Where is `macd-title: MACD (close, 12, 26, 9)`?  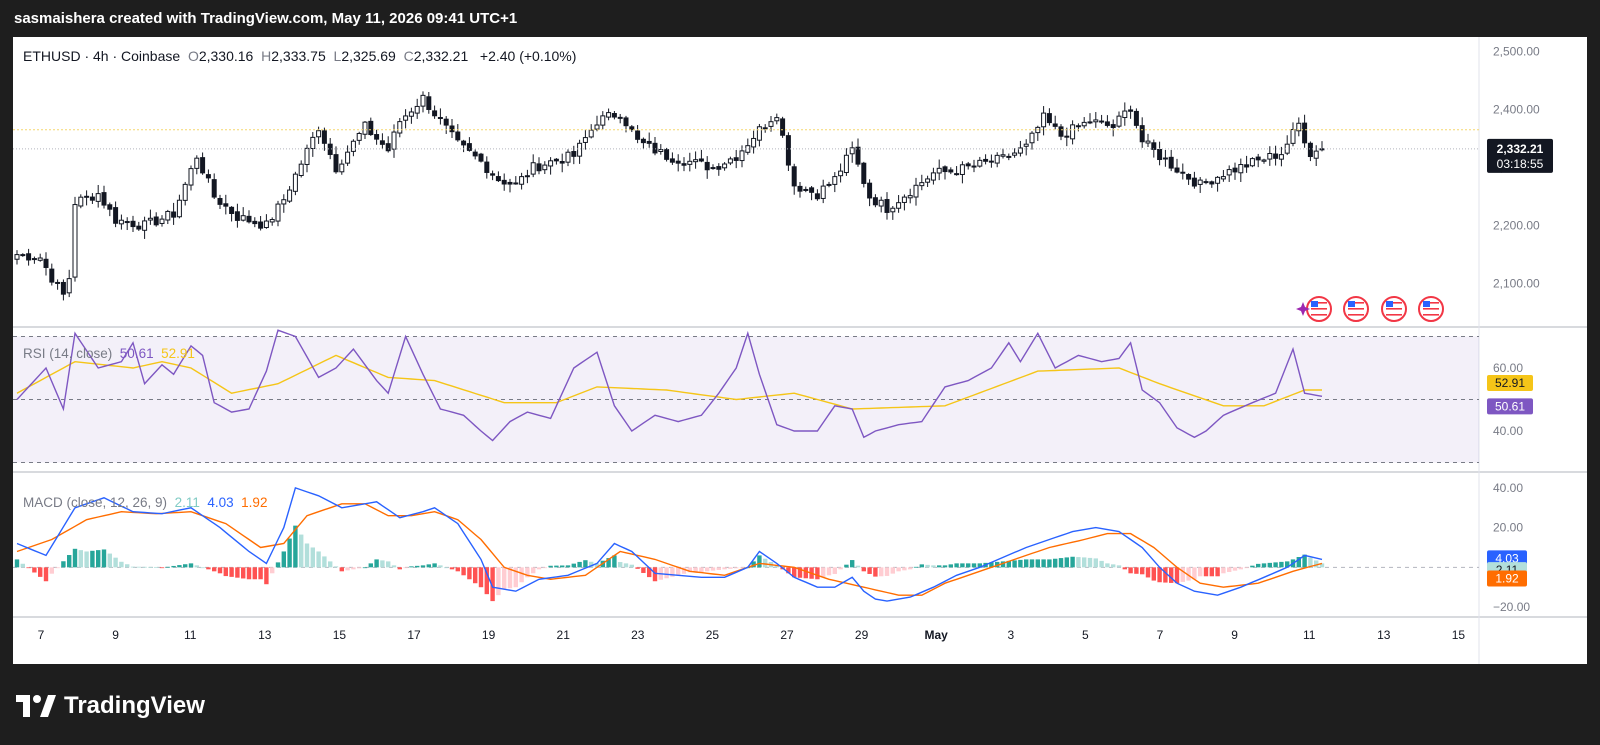 macd-title: MACD (close, 12, 26, 9) is located at coordinates (95, 502).